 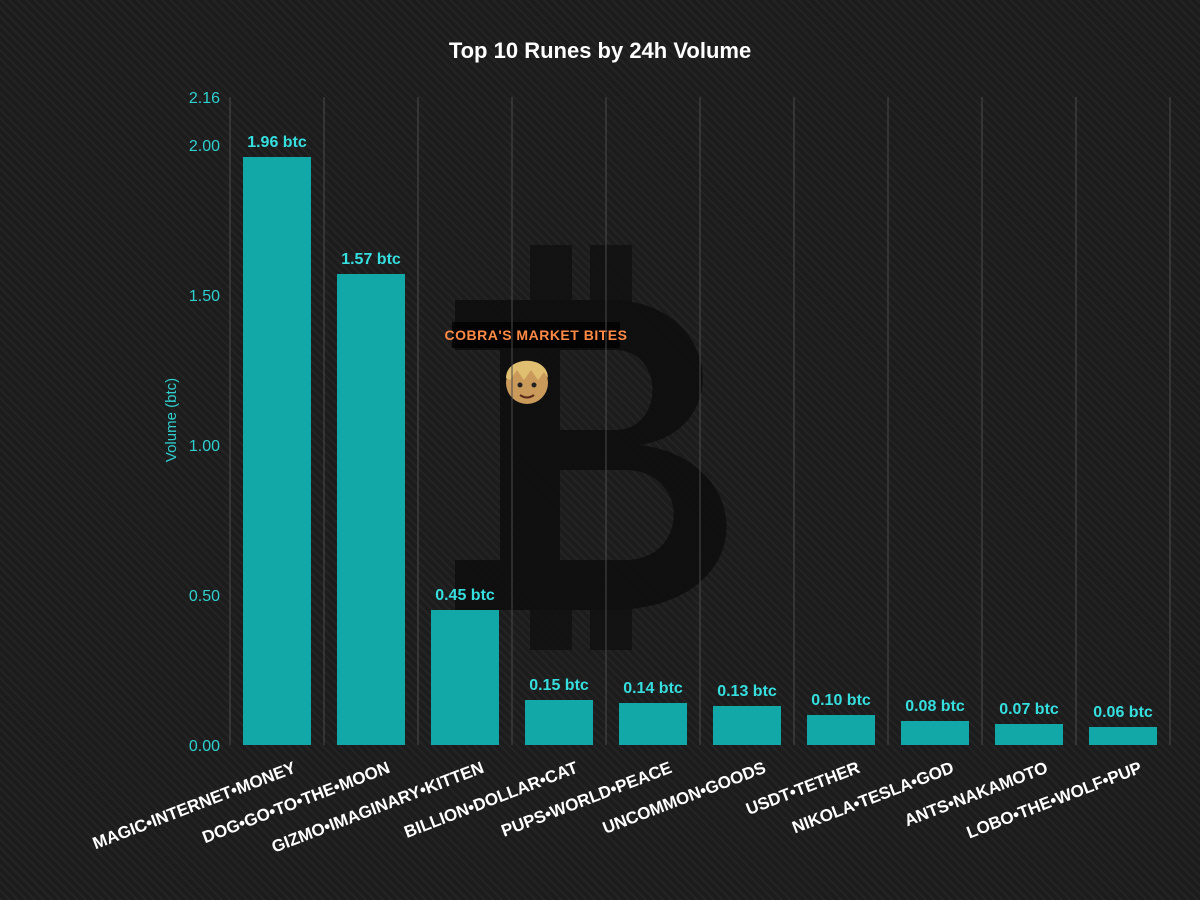 What do you see at coordinates (1054, 800) in the screenshot?
I see `x-tick-label: LOBO•THE•WOLF•PUP` at bounding box center [1054, 800].